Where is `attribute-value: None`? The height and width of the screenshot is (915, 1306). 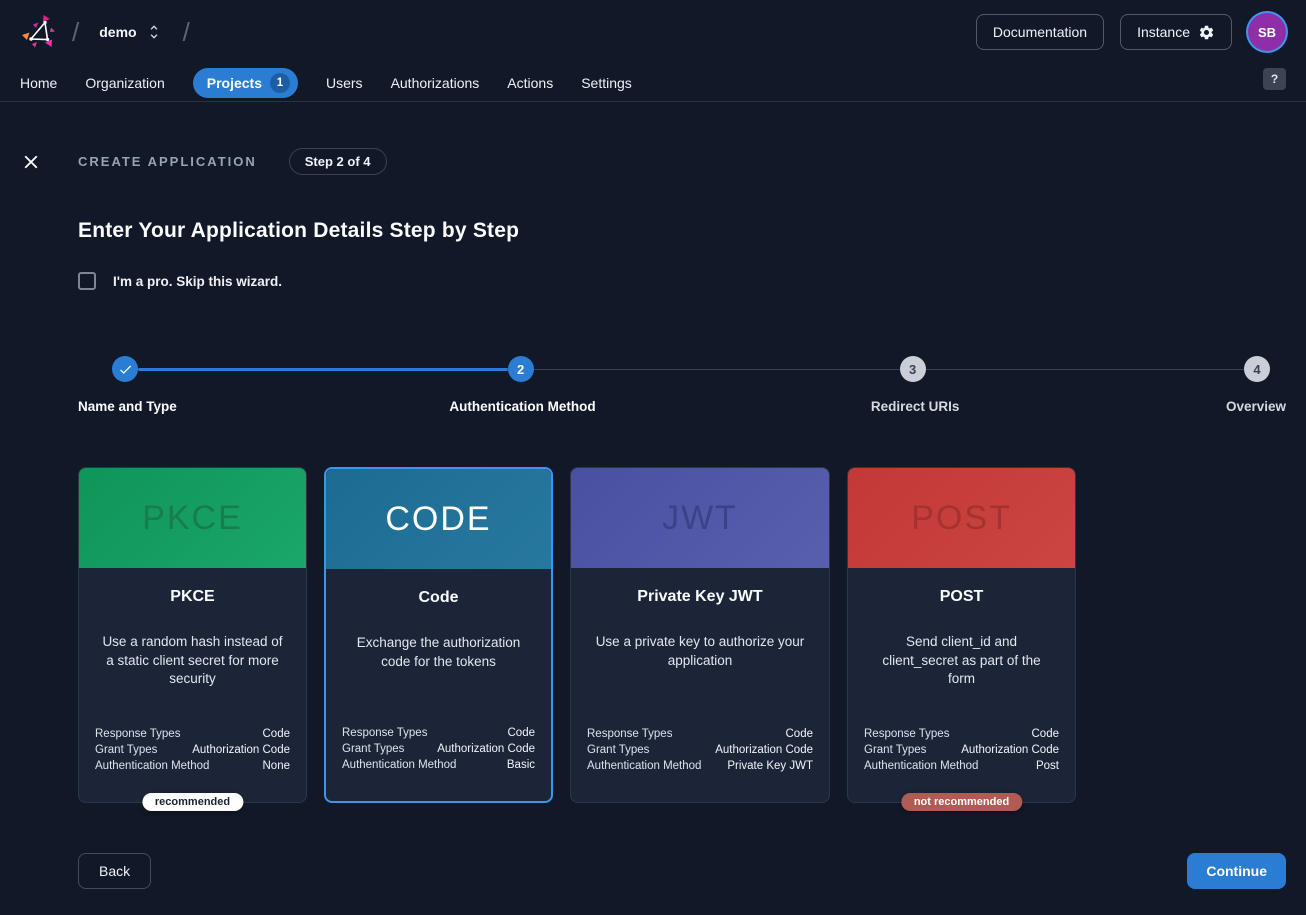
attribute-value: None is located at coordinates (276, 766).